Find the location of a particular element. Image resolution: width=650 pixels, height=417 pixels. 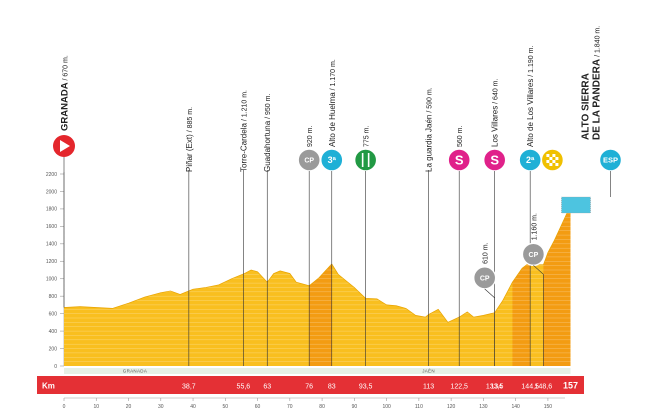

x-tick-label: 0 is located at coordinates (64, 407).